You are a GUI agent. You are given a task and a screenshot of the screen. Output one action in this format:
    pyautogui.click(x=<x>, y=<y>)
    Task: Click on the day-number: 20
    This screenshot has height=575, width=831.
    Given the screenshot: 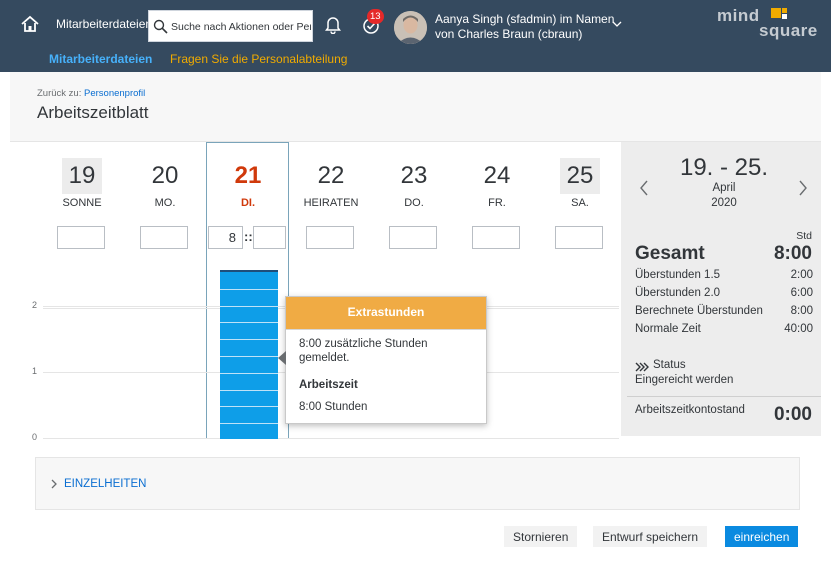 What is the action you would take?
    pyautogui.click(x=165, y=175)
    